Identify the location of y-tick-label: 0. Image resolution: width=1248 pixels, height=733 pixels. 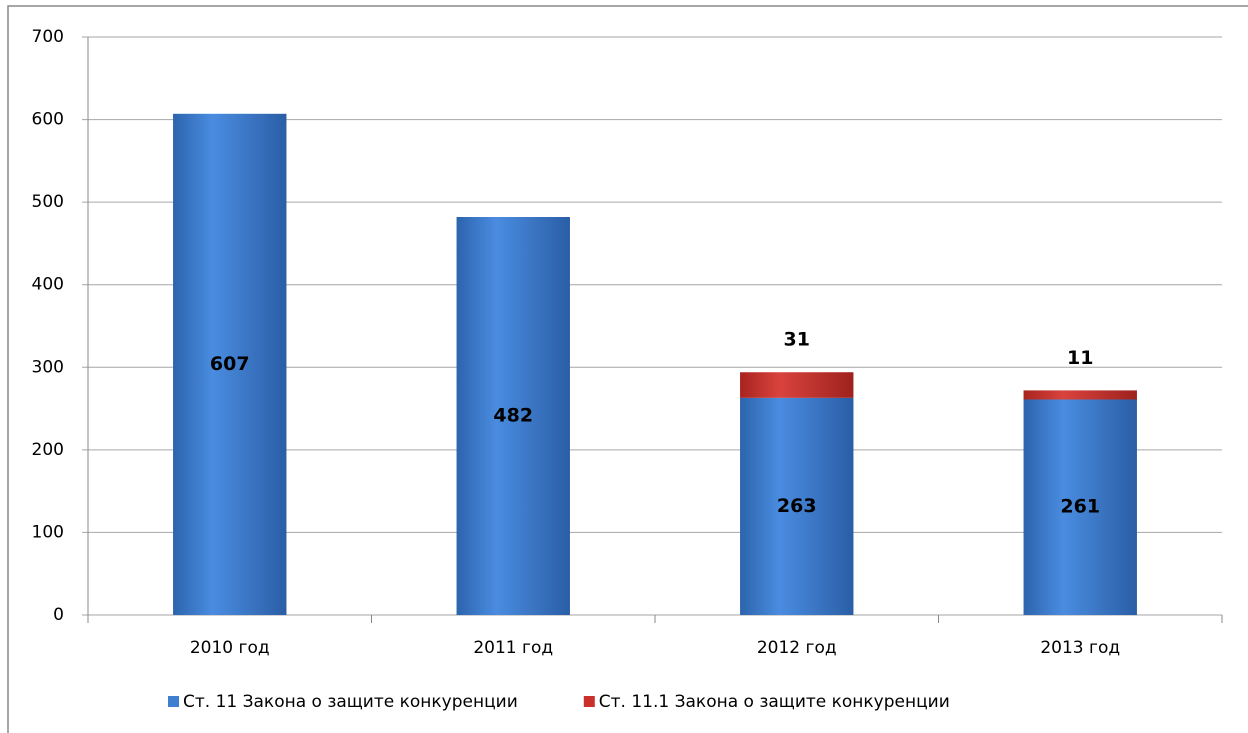
(58, 615).